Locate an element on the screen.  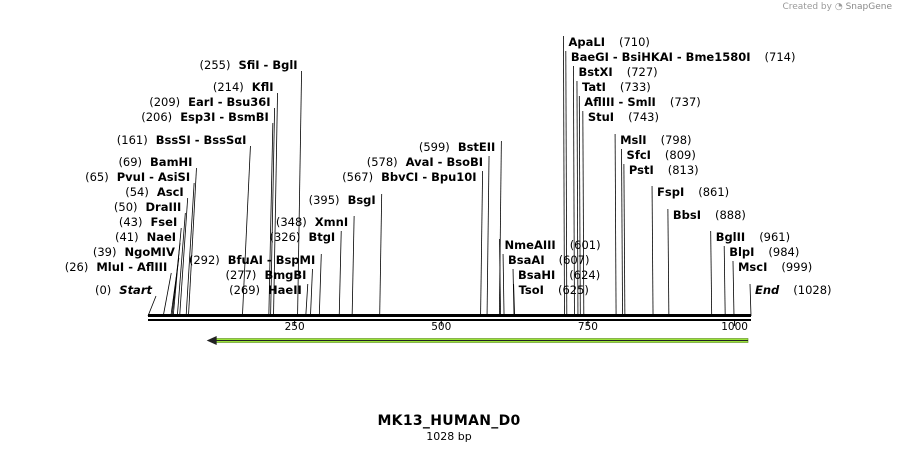
site-bfuai: (292) BfuAI - BspMI is located at coordinates (255, 285).